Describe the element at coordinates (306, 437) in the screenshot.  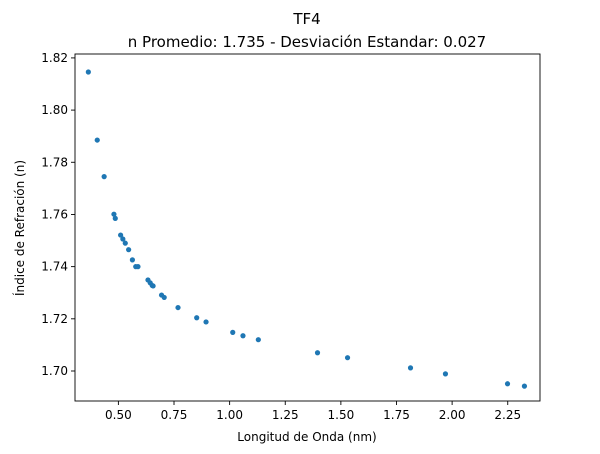
I see `x-axis-label: Longitud de Onda (nm)` at that location.